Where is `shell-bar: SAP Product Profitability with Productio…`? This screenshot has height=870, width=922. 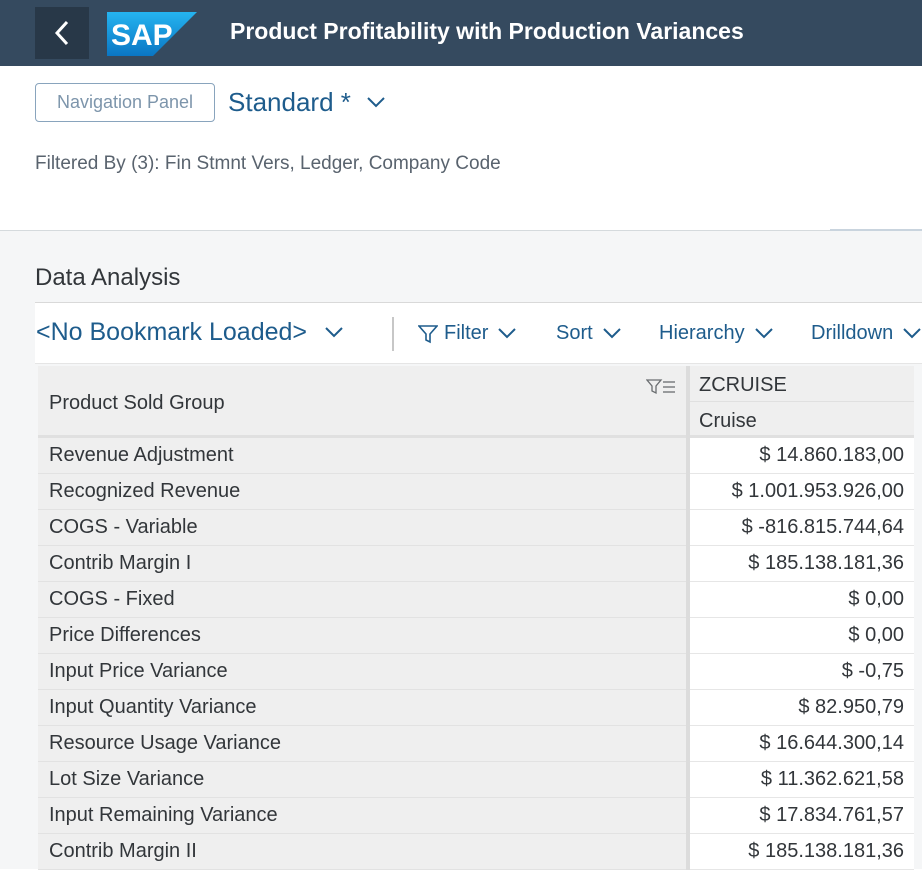 shell-bar: SAP Product Profitability with Productio… is located at coordinates (461, 33).